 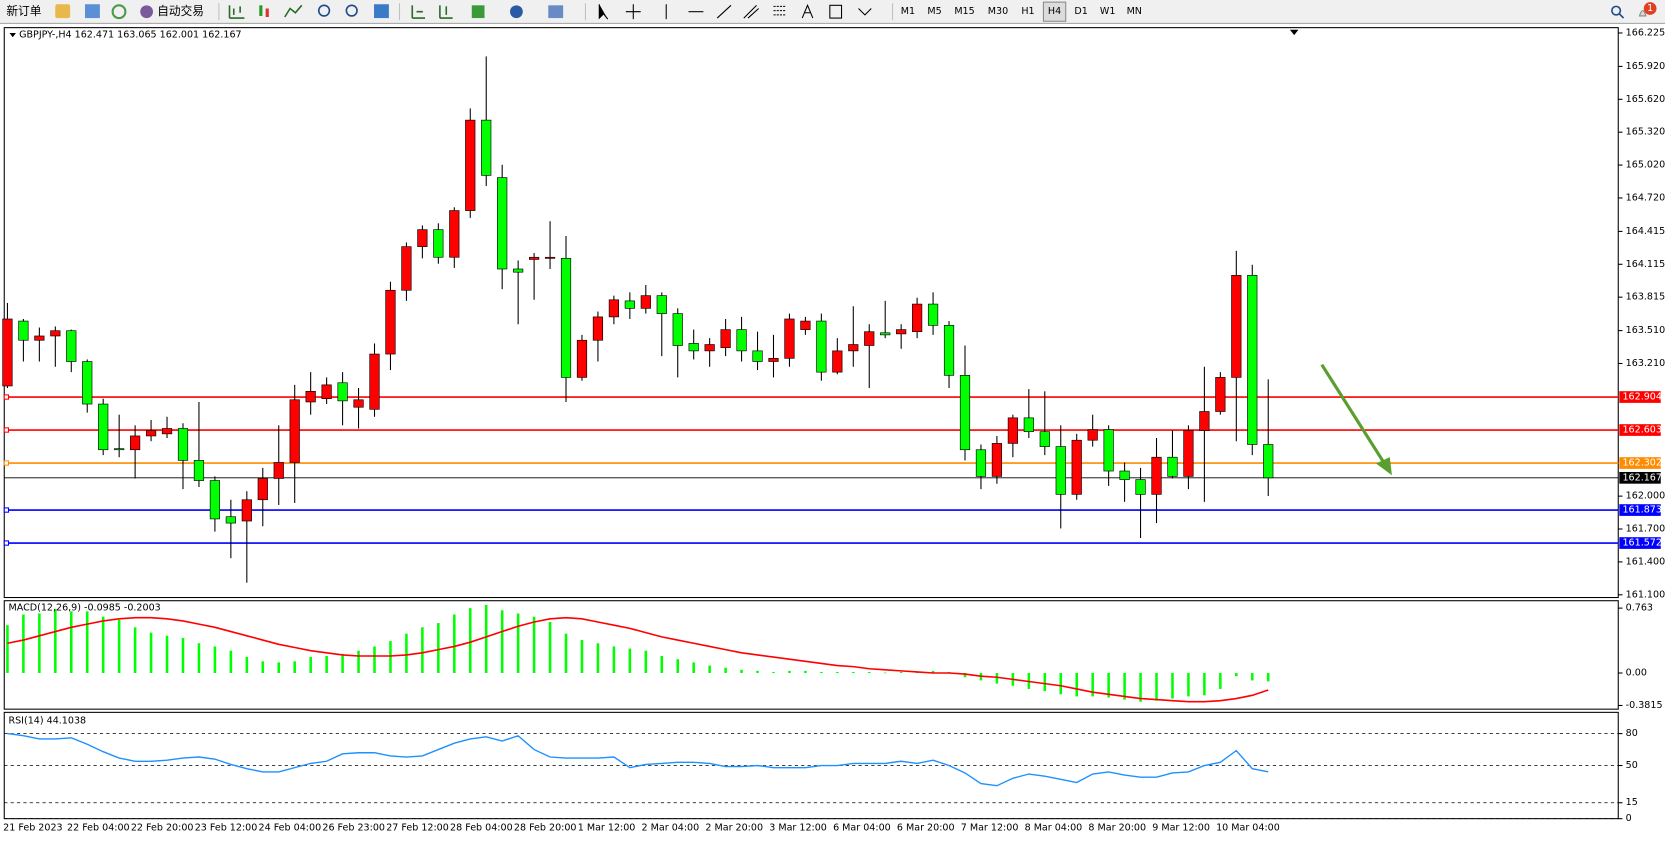 What do you see at coordinates (1181, 828) in the screenshot?
I see `x-tick-label: 9 Mar 12:00` at bounding box center [1181, 828].